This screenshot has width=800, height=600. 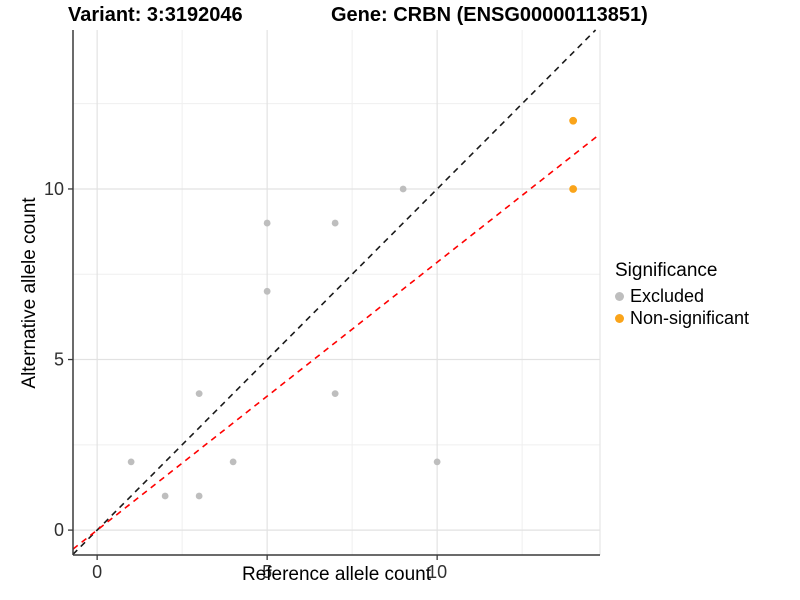 What do you see at coordinates (336, 574) in the screenshot?
I see `x-axis-title: Reference allele count` at bounding box center [336, 574].